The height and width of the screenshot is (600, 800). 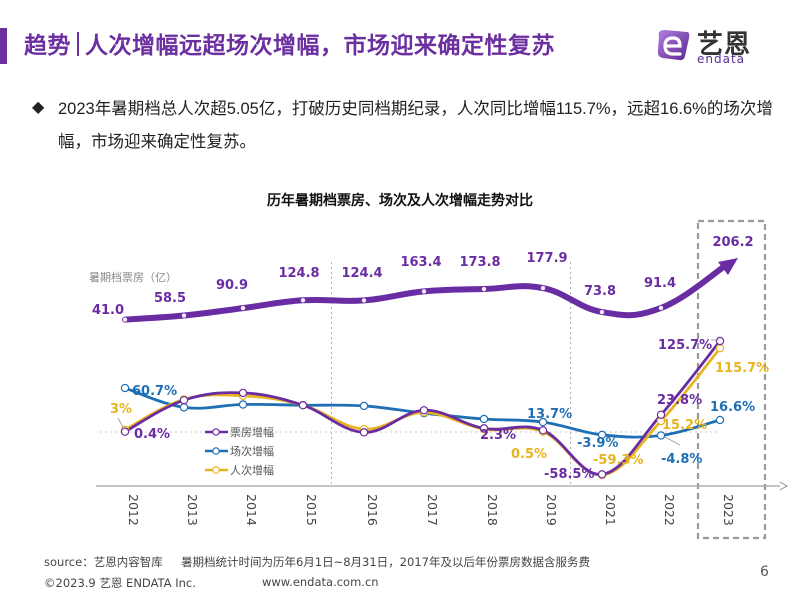 What do you see at coordinates (3, 46) in the screenshot?
I see `title-accent-bar` at bounding box center [3, 46].